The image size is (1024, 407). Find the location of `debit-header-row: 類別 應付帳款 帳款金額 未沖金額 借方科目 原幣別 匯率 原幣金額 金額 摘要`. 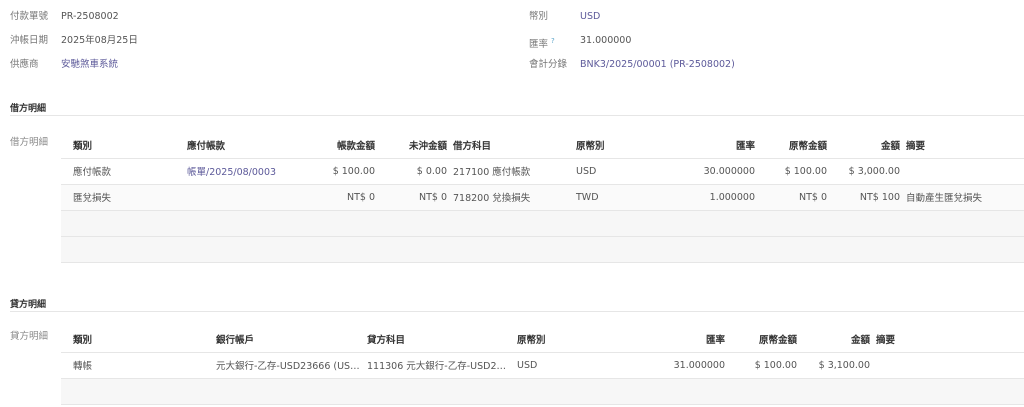

debit-header-row: 類別 應付帳款 帳款金額 未沖金額 借方科目 原幣別 匯率 原幣金額 金額 摘要 is located at coordinates (542, 145).